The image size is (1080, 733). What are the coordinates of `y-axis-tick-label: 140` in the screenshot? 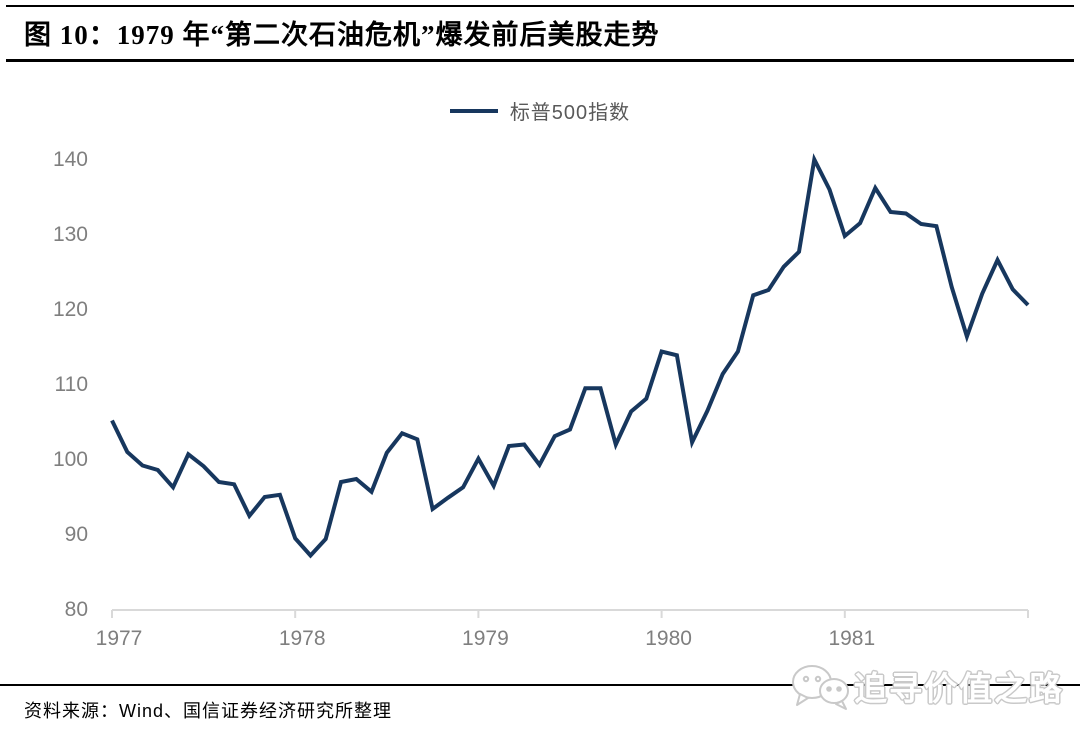 It's located at (70, 159).